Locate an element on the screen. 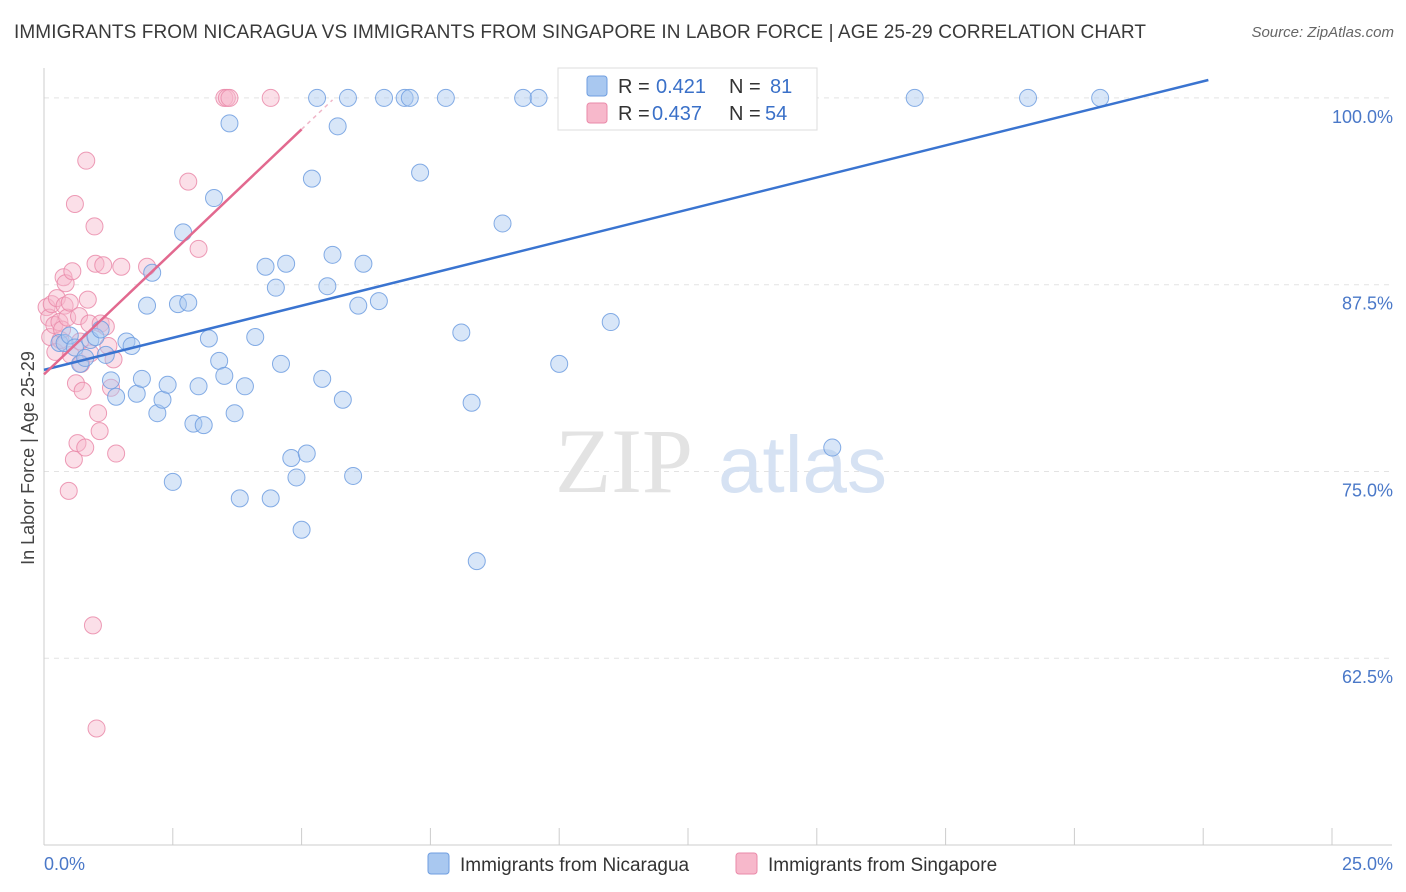 The height and width of the screenshot is (892, 1406). y-tick-label-2: 87.5% is located at coordinates (1367, 304).